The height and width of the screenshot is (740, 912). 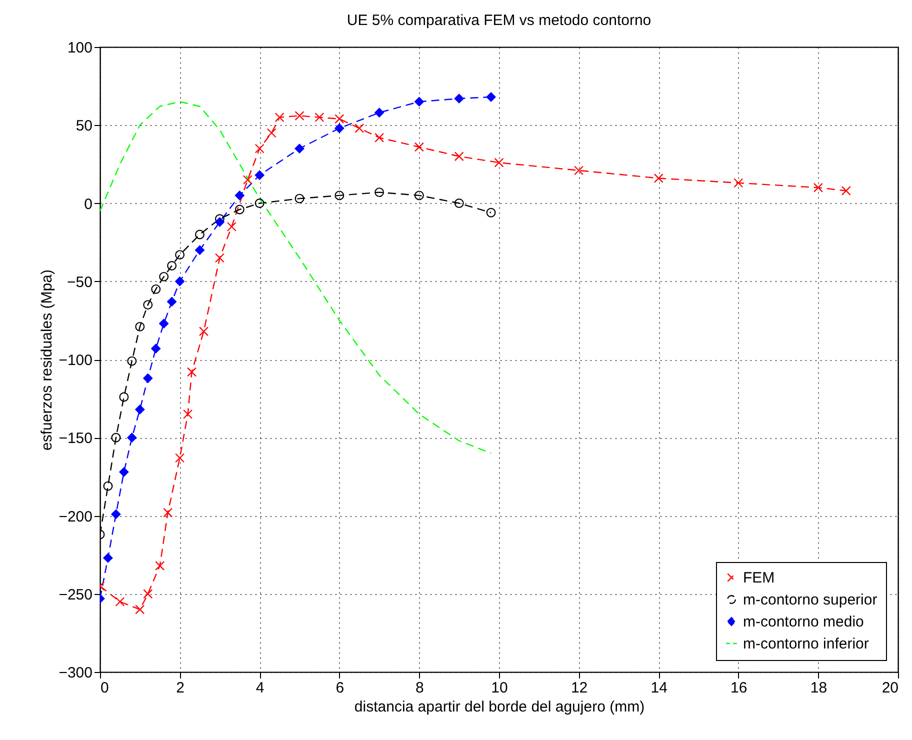 What do you see at coordinates (803, 622) in the screenshot?
I see `legend-label: m-contorno medio` at bounding box center [803, 622].